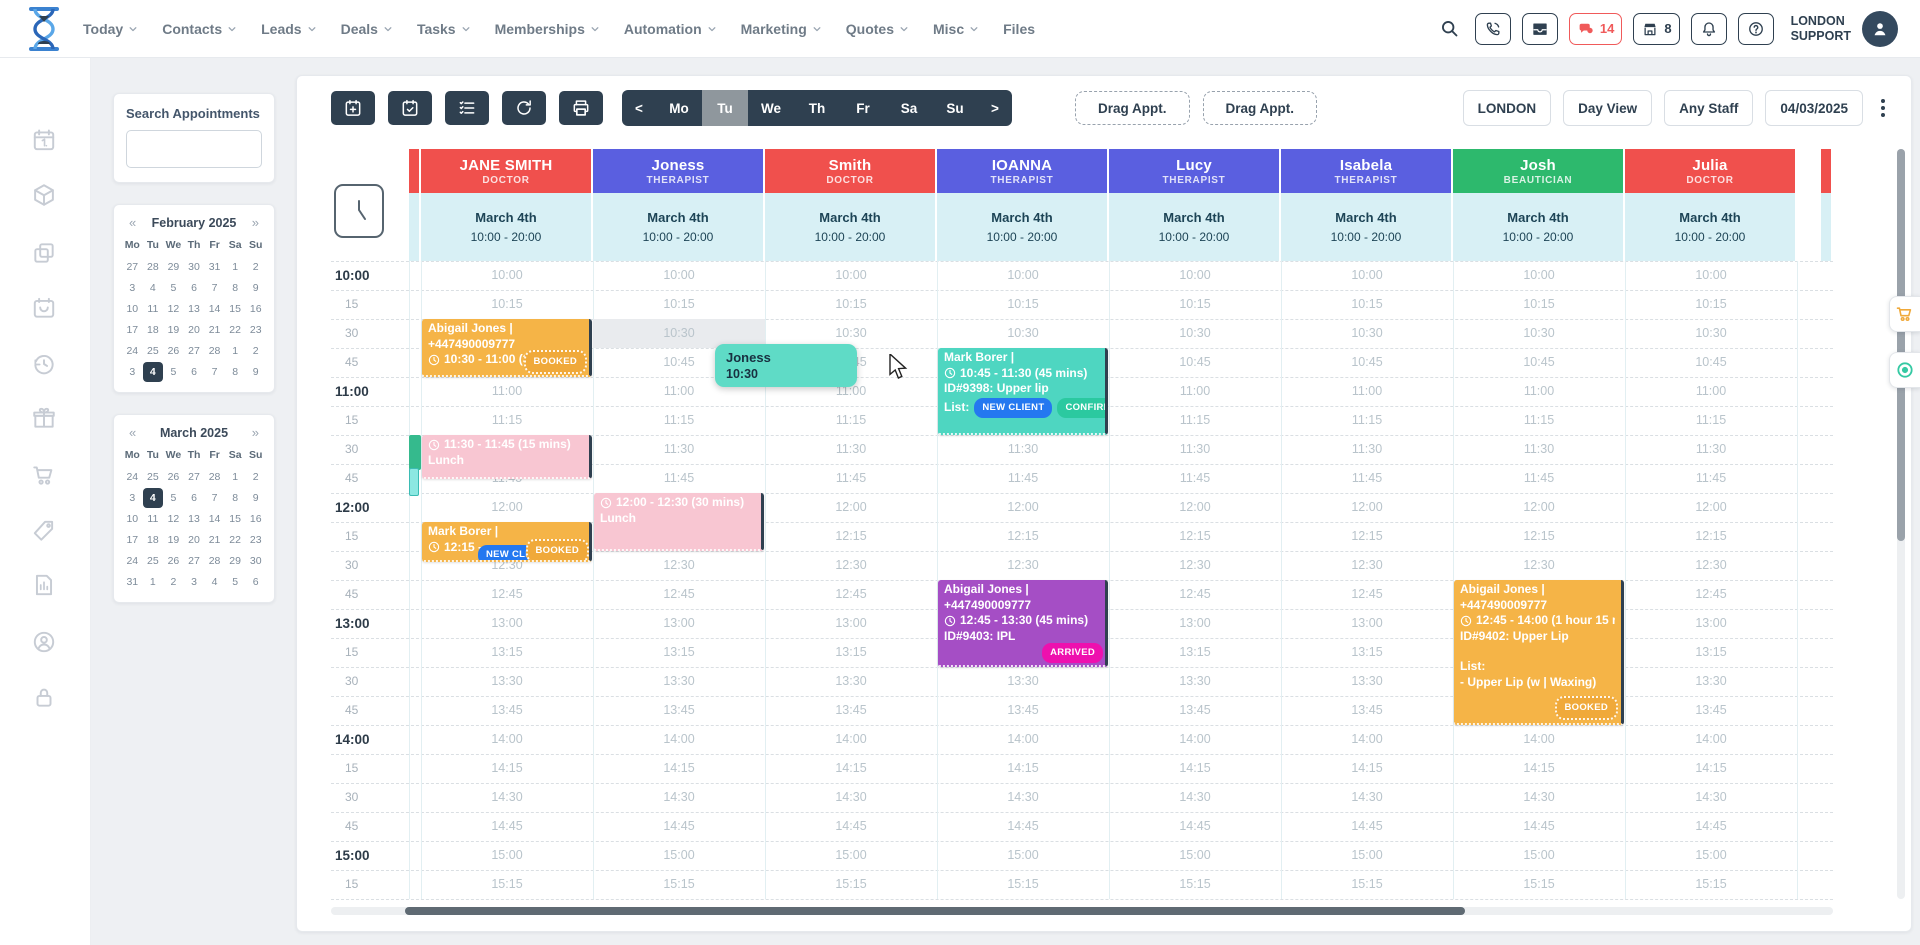  What do you see at coordinates (770, 108) in the screenshot?
I see `day-tab-we: We` at bounding box center [770, 108].